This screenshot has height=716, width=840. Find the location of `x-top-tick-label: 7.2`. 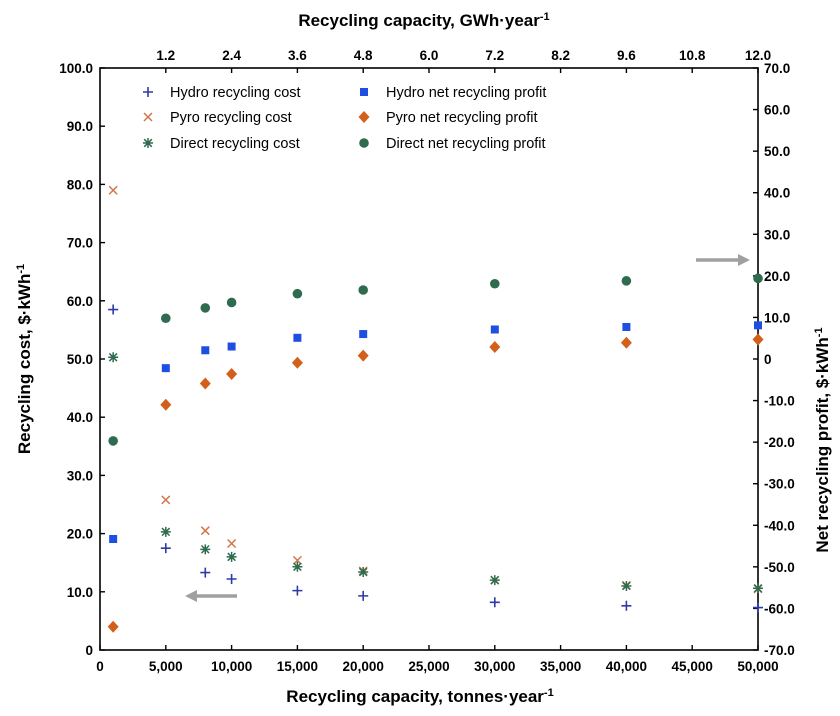

x-top-tick-label: 7.2 is located at coordinates (494, 55).